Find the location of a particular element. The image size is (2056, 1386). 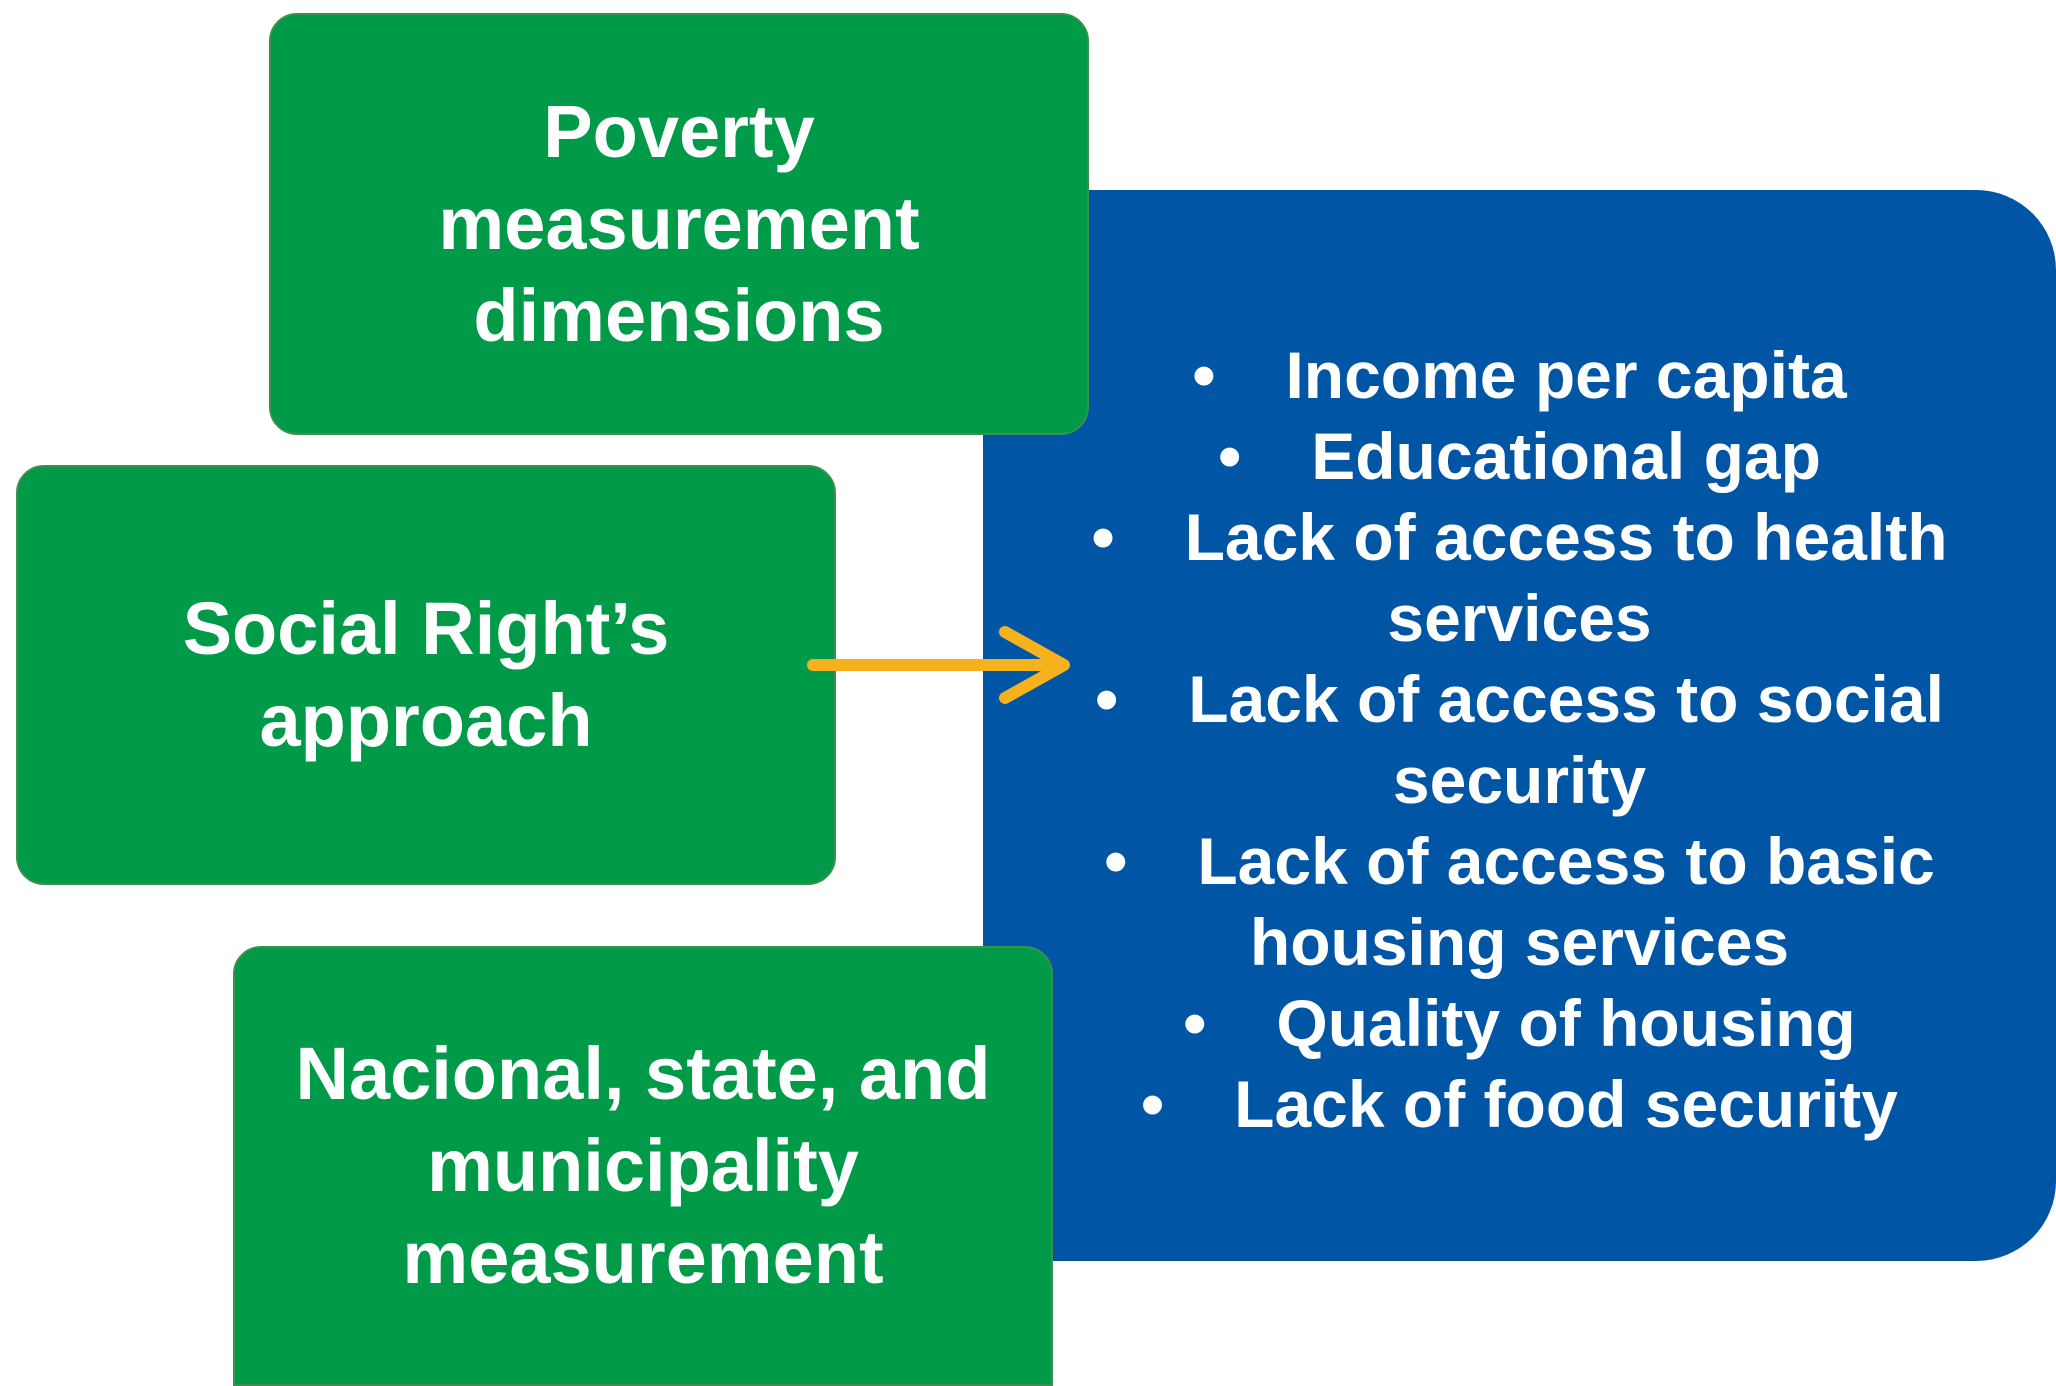

list-item: Lack of access to health services is located at coordinates (1519, 578).